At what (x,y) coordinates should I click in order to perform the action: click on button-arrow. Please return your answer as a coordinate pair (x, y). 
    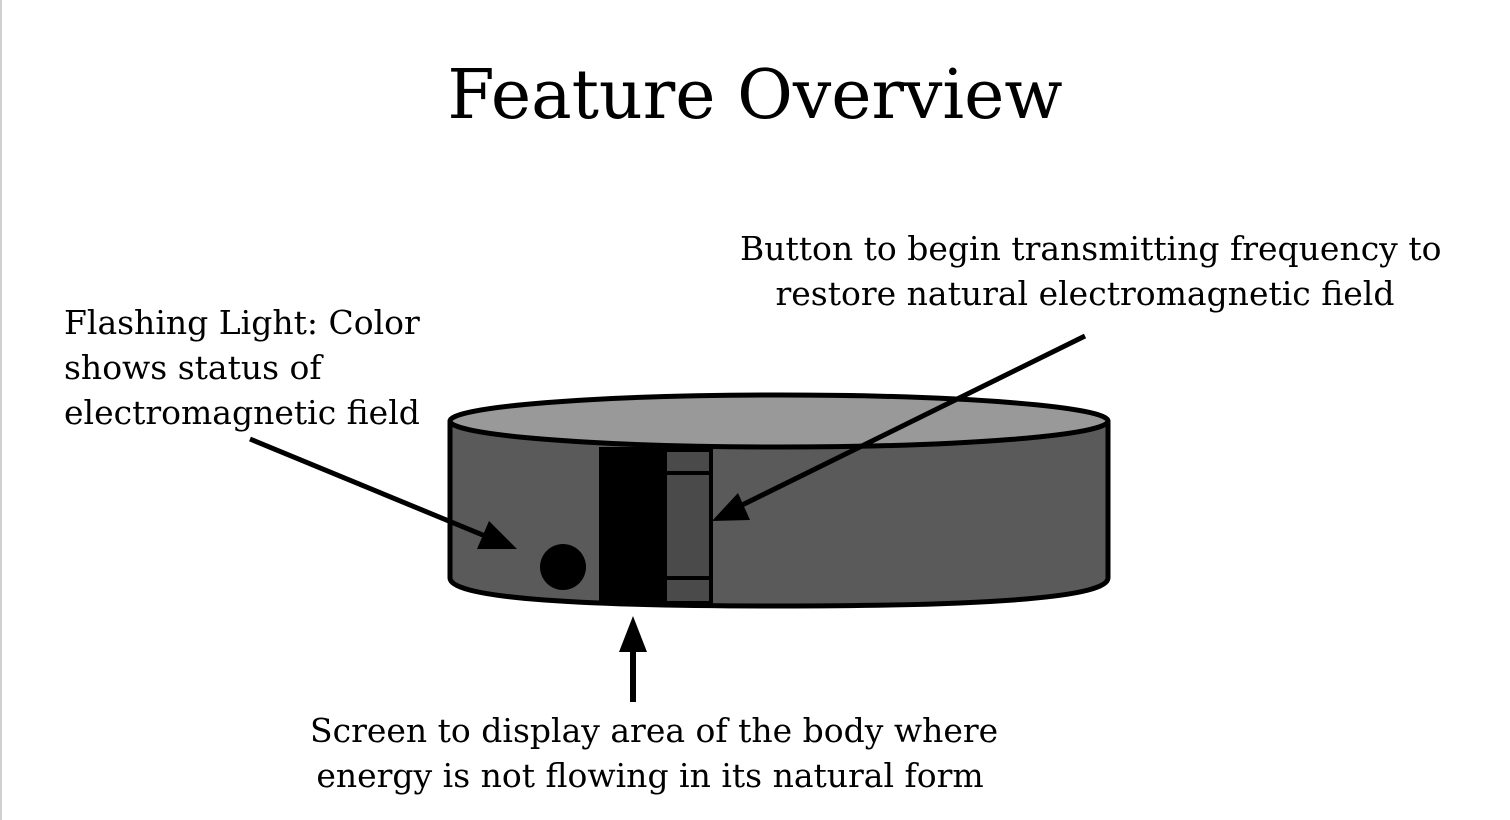
    Looking at the image, I should click on (908, 423).